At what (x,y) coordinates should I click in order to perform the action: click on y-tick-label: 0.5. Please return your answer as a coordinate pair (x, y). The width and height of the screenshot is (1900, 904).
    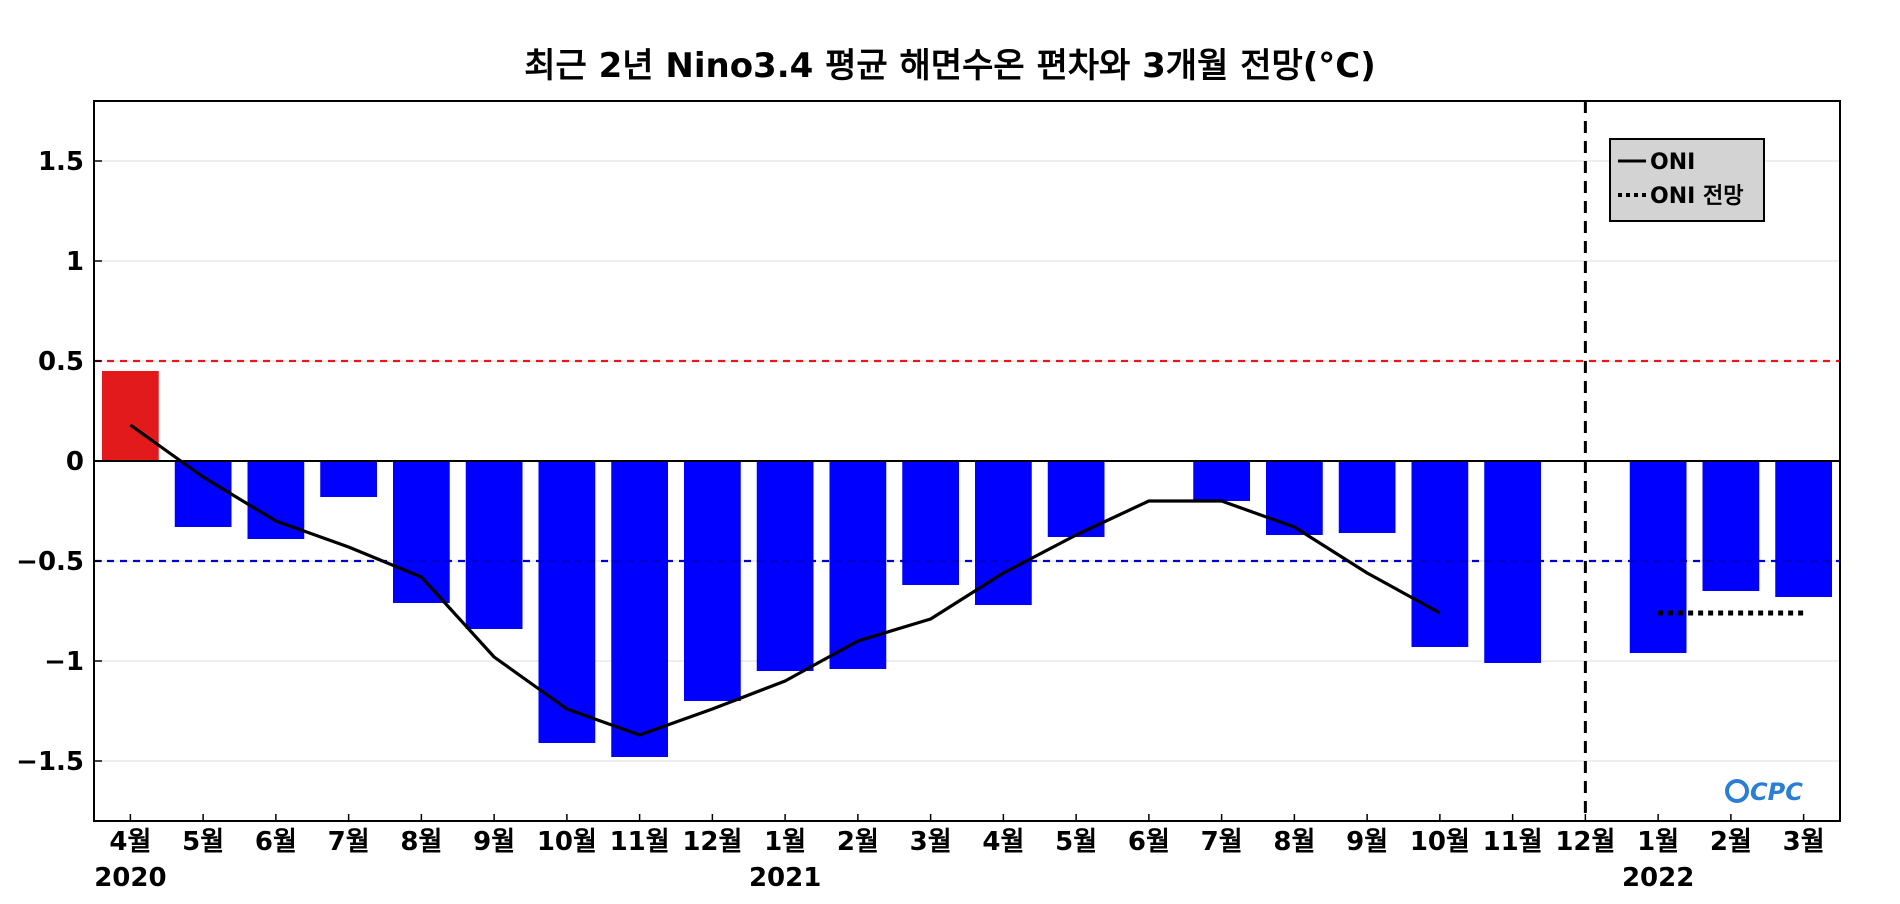
    Looking at the image, I should click on (61, 362).